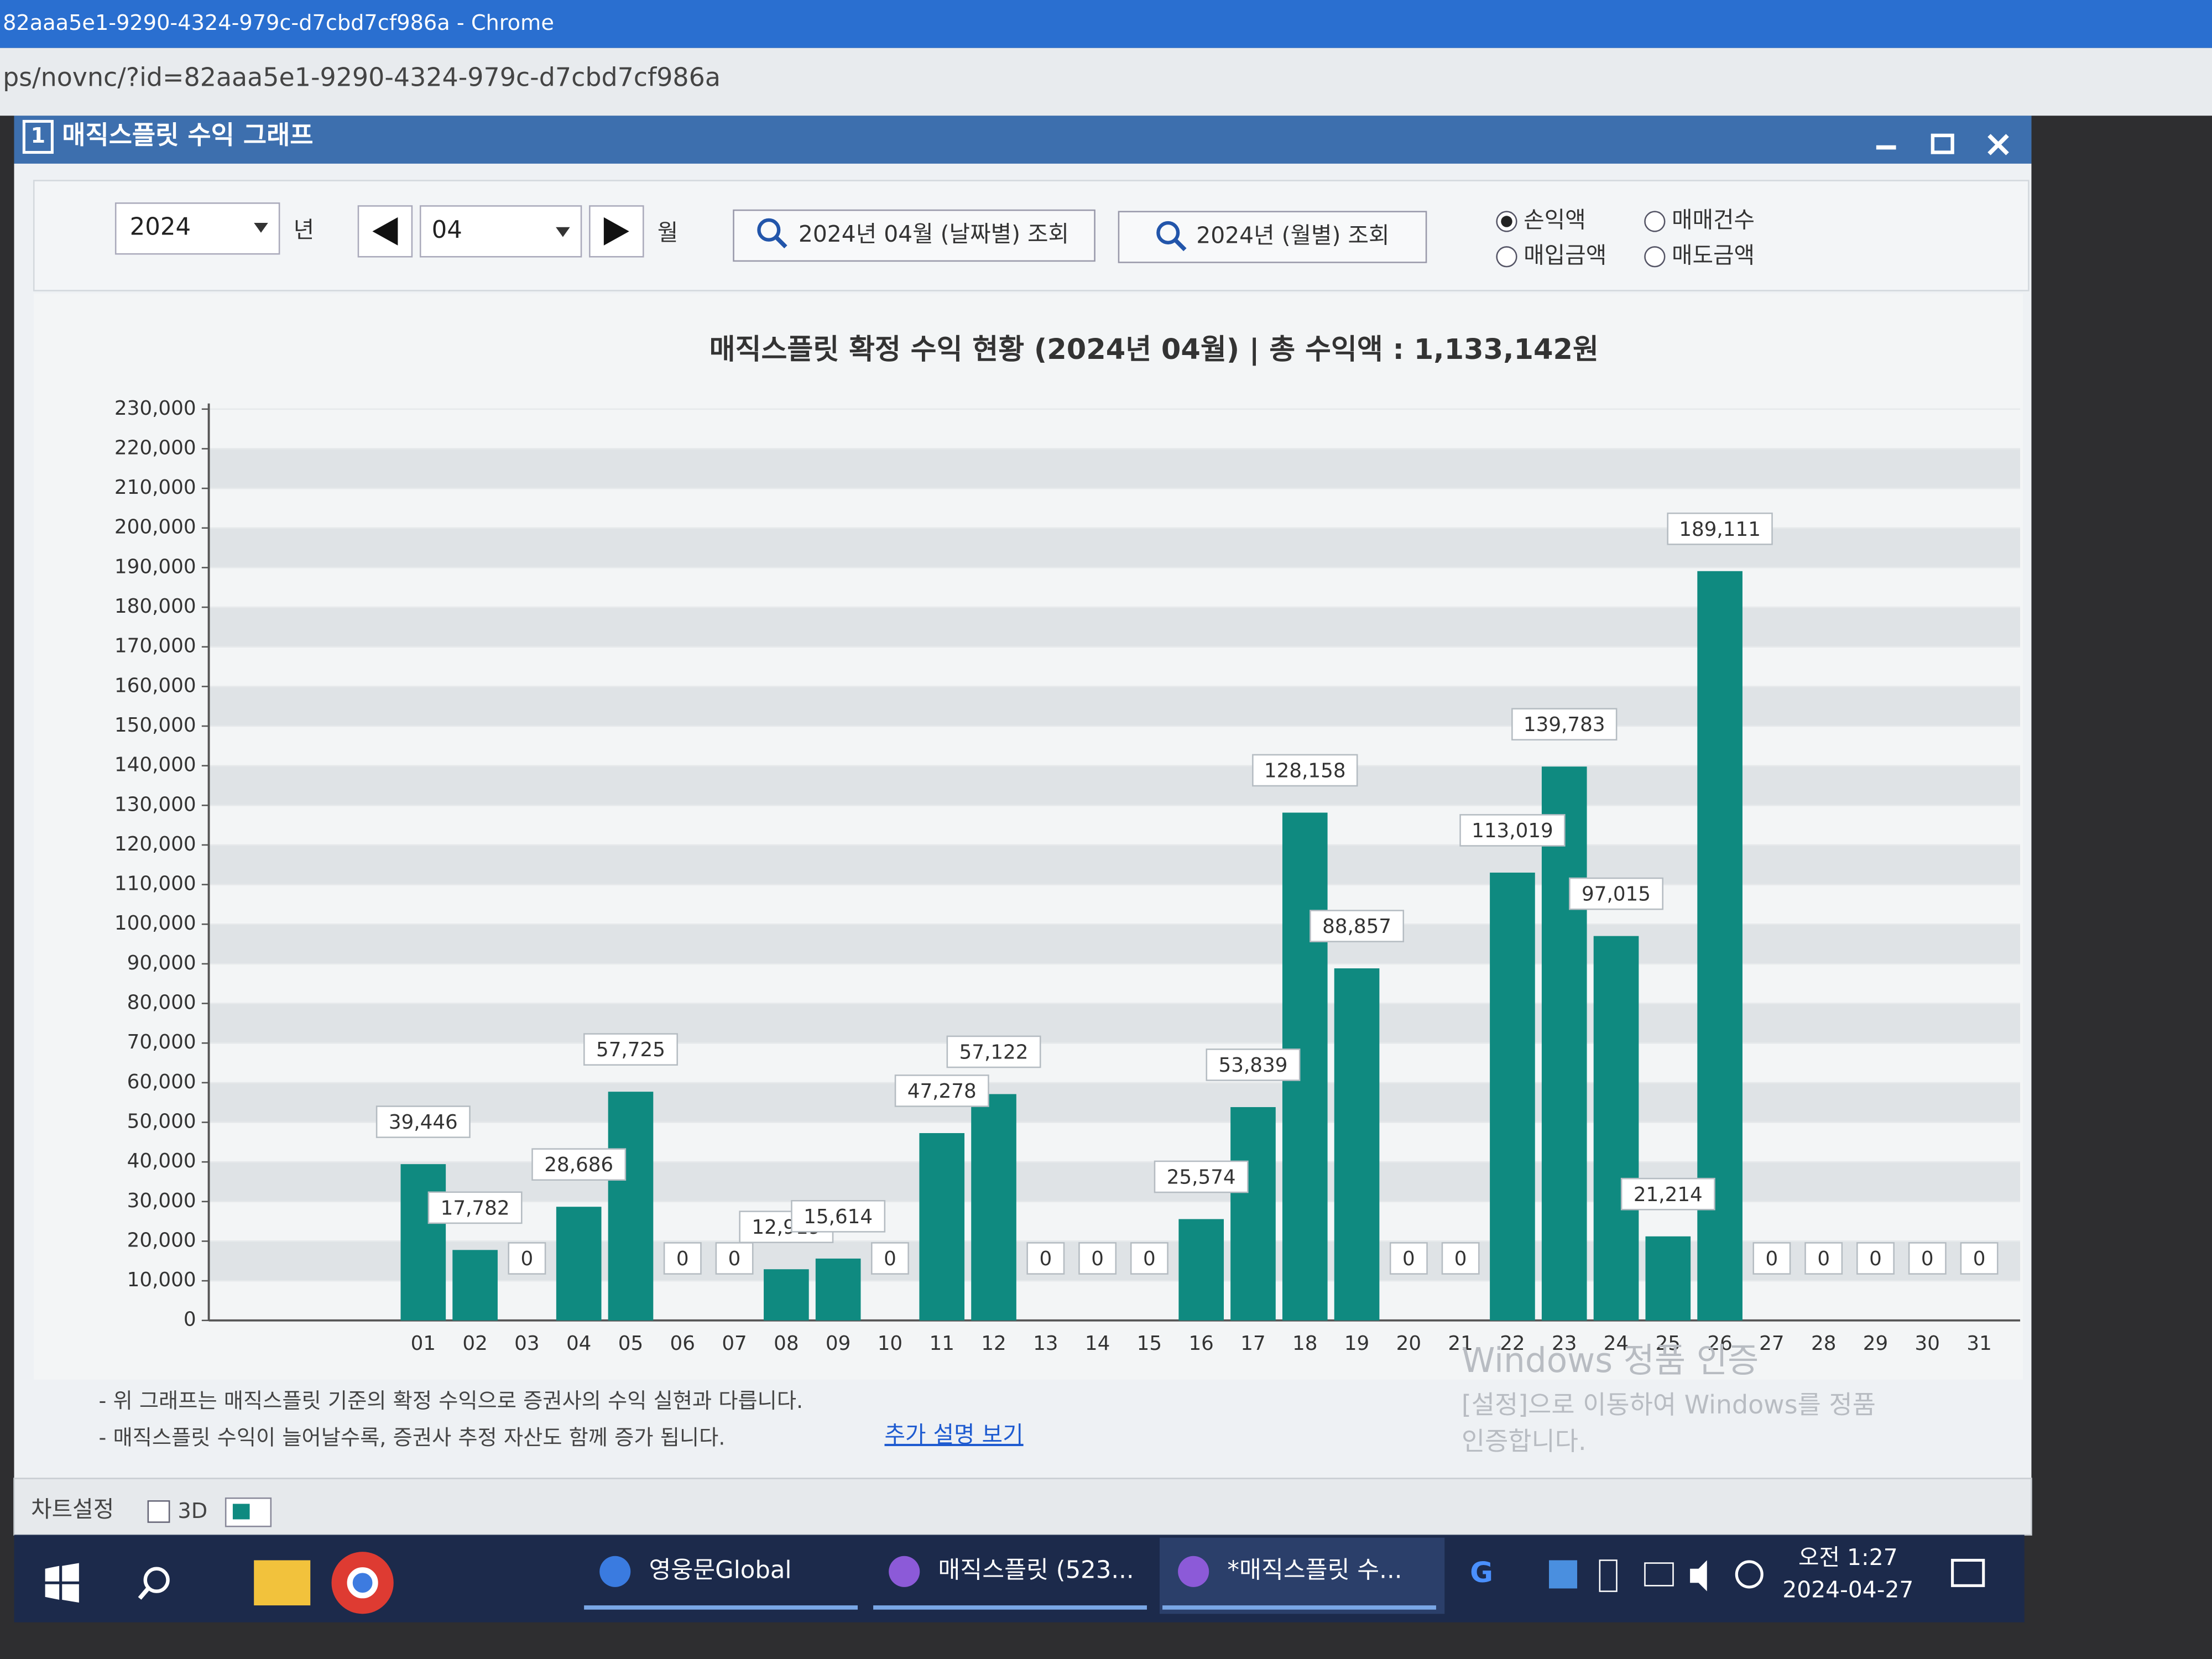 The height and width of the screenshot is (1659, 2212). Describe the element at coordinates (162, 1003) in the screenshot. I see `y-tick-label: 80,000` at that location.